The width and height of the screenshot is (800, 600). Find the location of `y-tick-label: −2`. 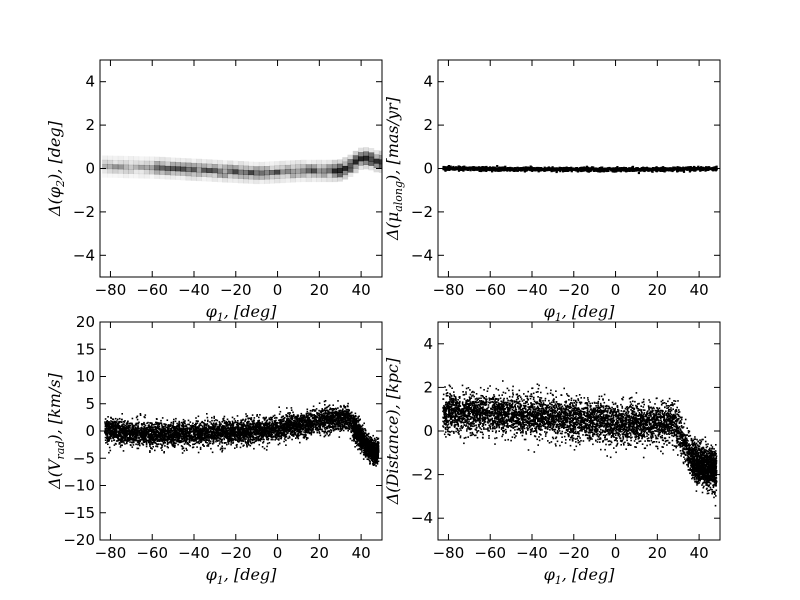

y-tick-label: −2 is located at coordinates (422, 212).